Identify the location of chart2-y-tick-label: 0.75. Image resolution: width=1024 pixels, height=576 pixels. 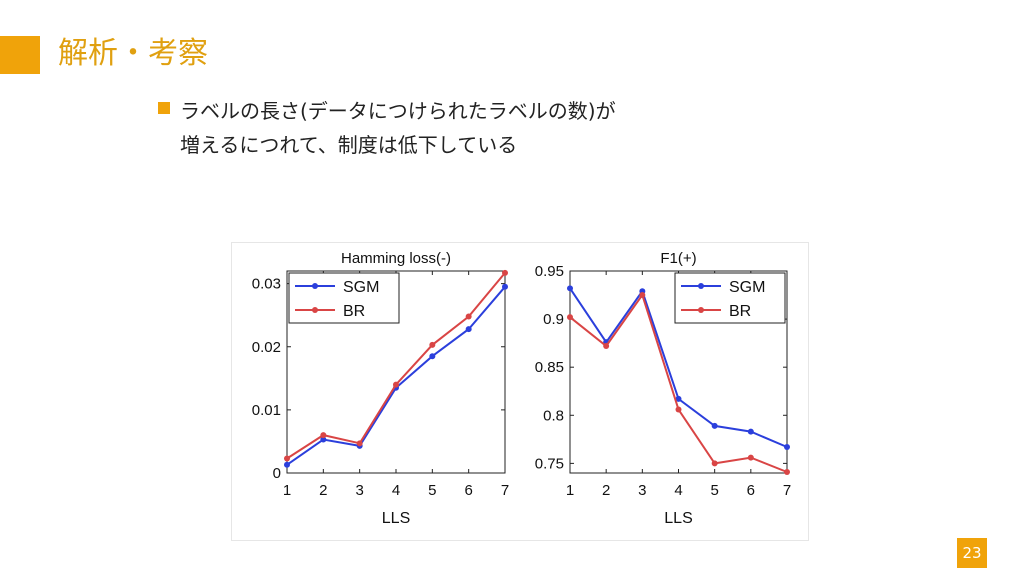
(549, 463).